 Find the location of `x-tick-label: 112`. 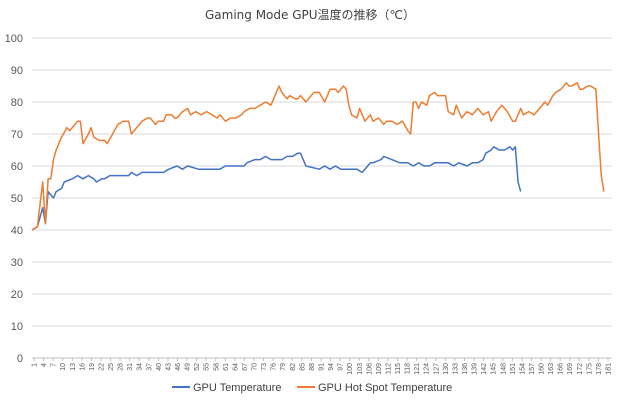

x-tick-label: 112 is located at coordinates (388, 368).